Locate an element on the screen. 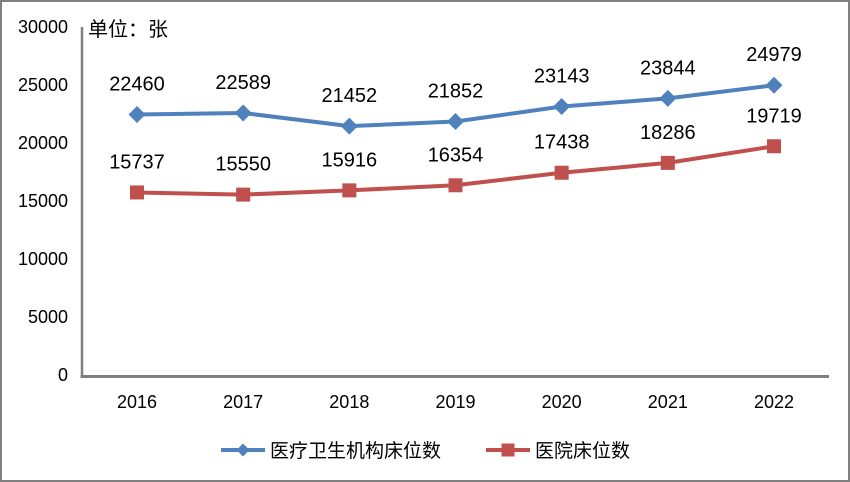  y-tick-label: 10000 is located at coordinates (43, 259).